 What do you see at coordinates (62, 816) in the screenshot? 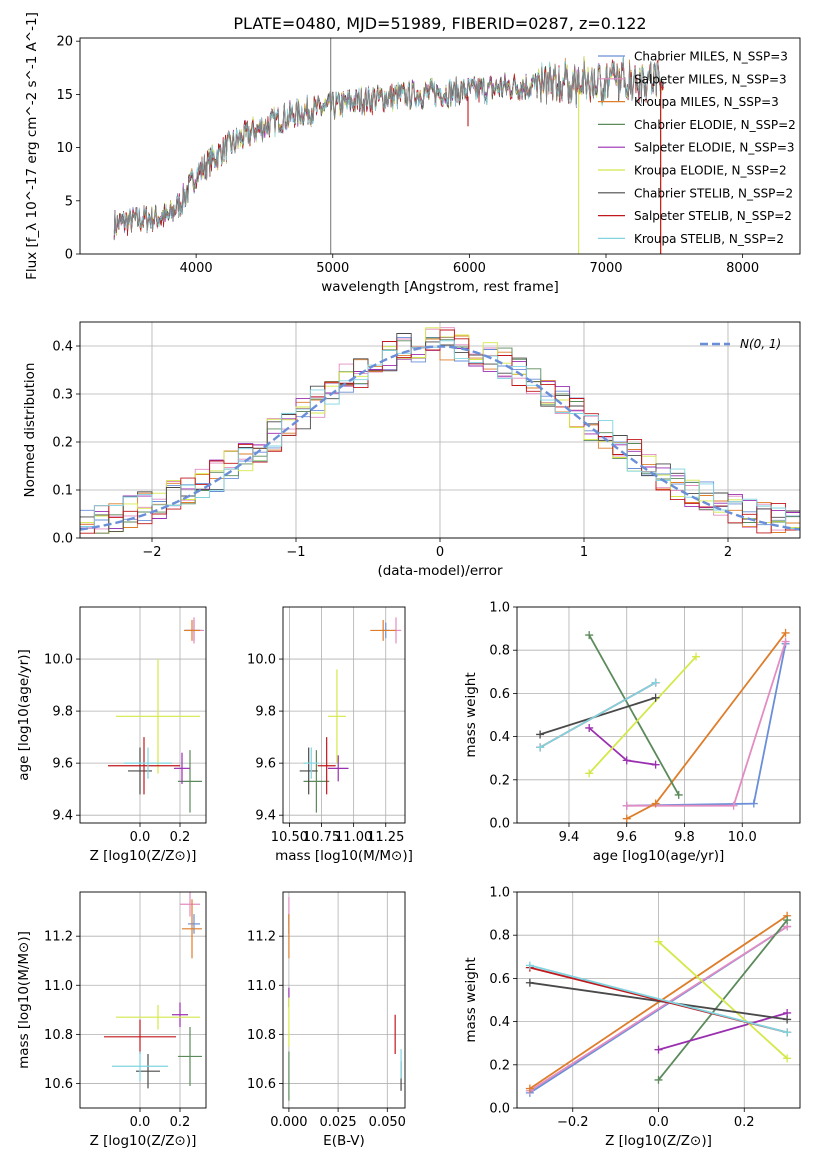
I see `y-tick-label: 9.4` at bounding box center [62, 816].